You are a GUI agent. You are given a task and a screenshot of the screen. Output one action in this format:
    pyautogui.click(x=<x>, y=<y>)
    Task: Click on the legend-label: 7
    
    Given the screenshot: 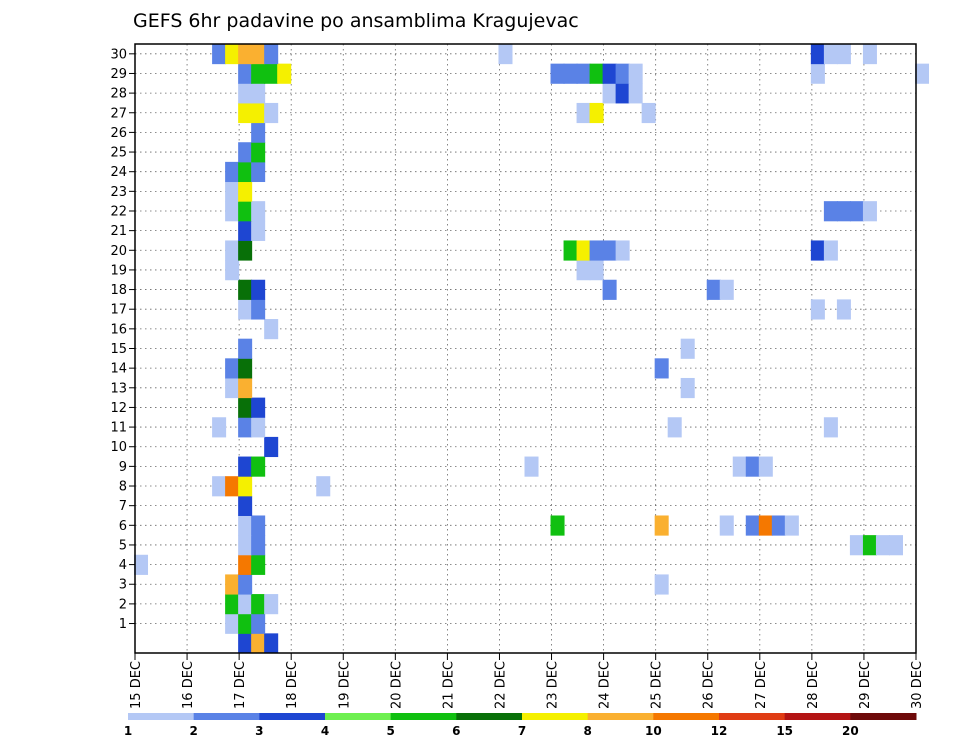 What is the action you would take?
    pyautogui.click(x=522, y=731)
    